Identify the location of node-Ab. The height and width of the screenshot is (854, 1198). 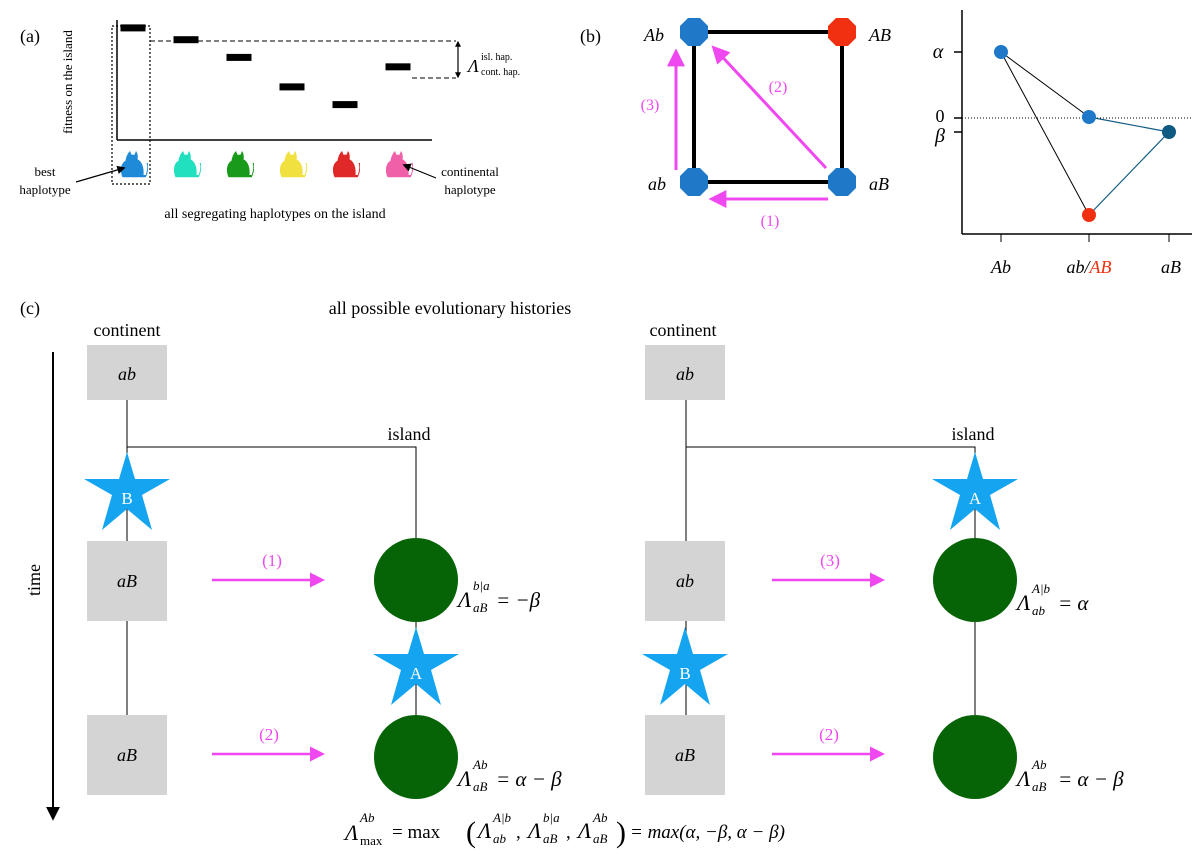
(694, 32).